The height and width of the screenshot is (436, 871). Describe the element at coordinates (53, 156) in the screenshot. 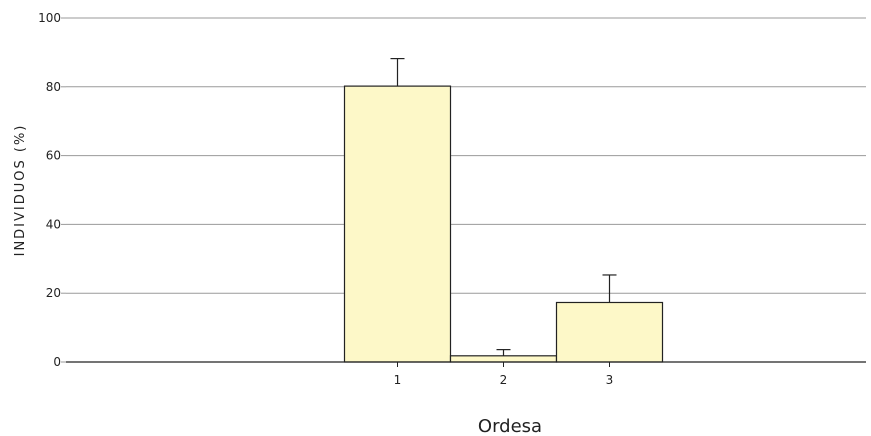

I see `y-tick-label: 60` at that location.